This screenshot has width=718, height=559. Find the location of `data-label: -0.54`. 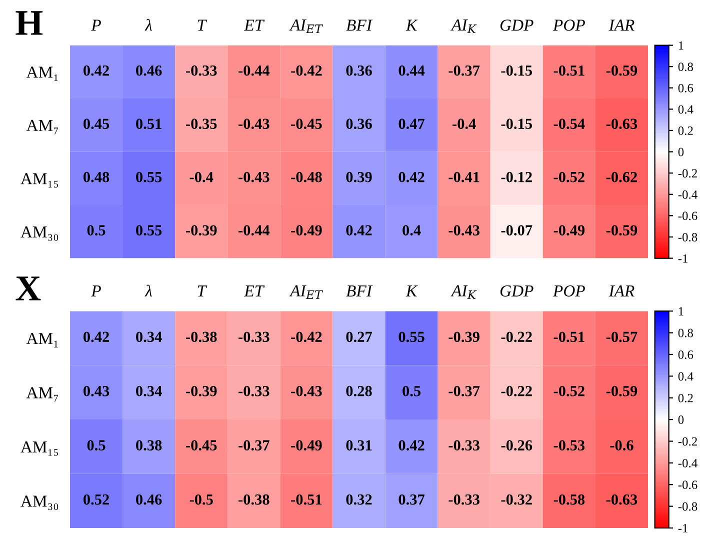

data-label: -0.54 is located at coordinates (569, 124).